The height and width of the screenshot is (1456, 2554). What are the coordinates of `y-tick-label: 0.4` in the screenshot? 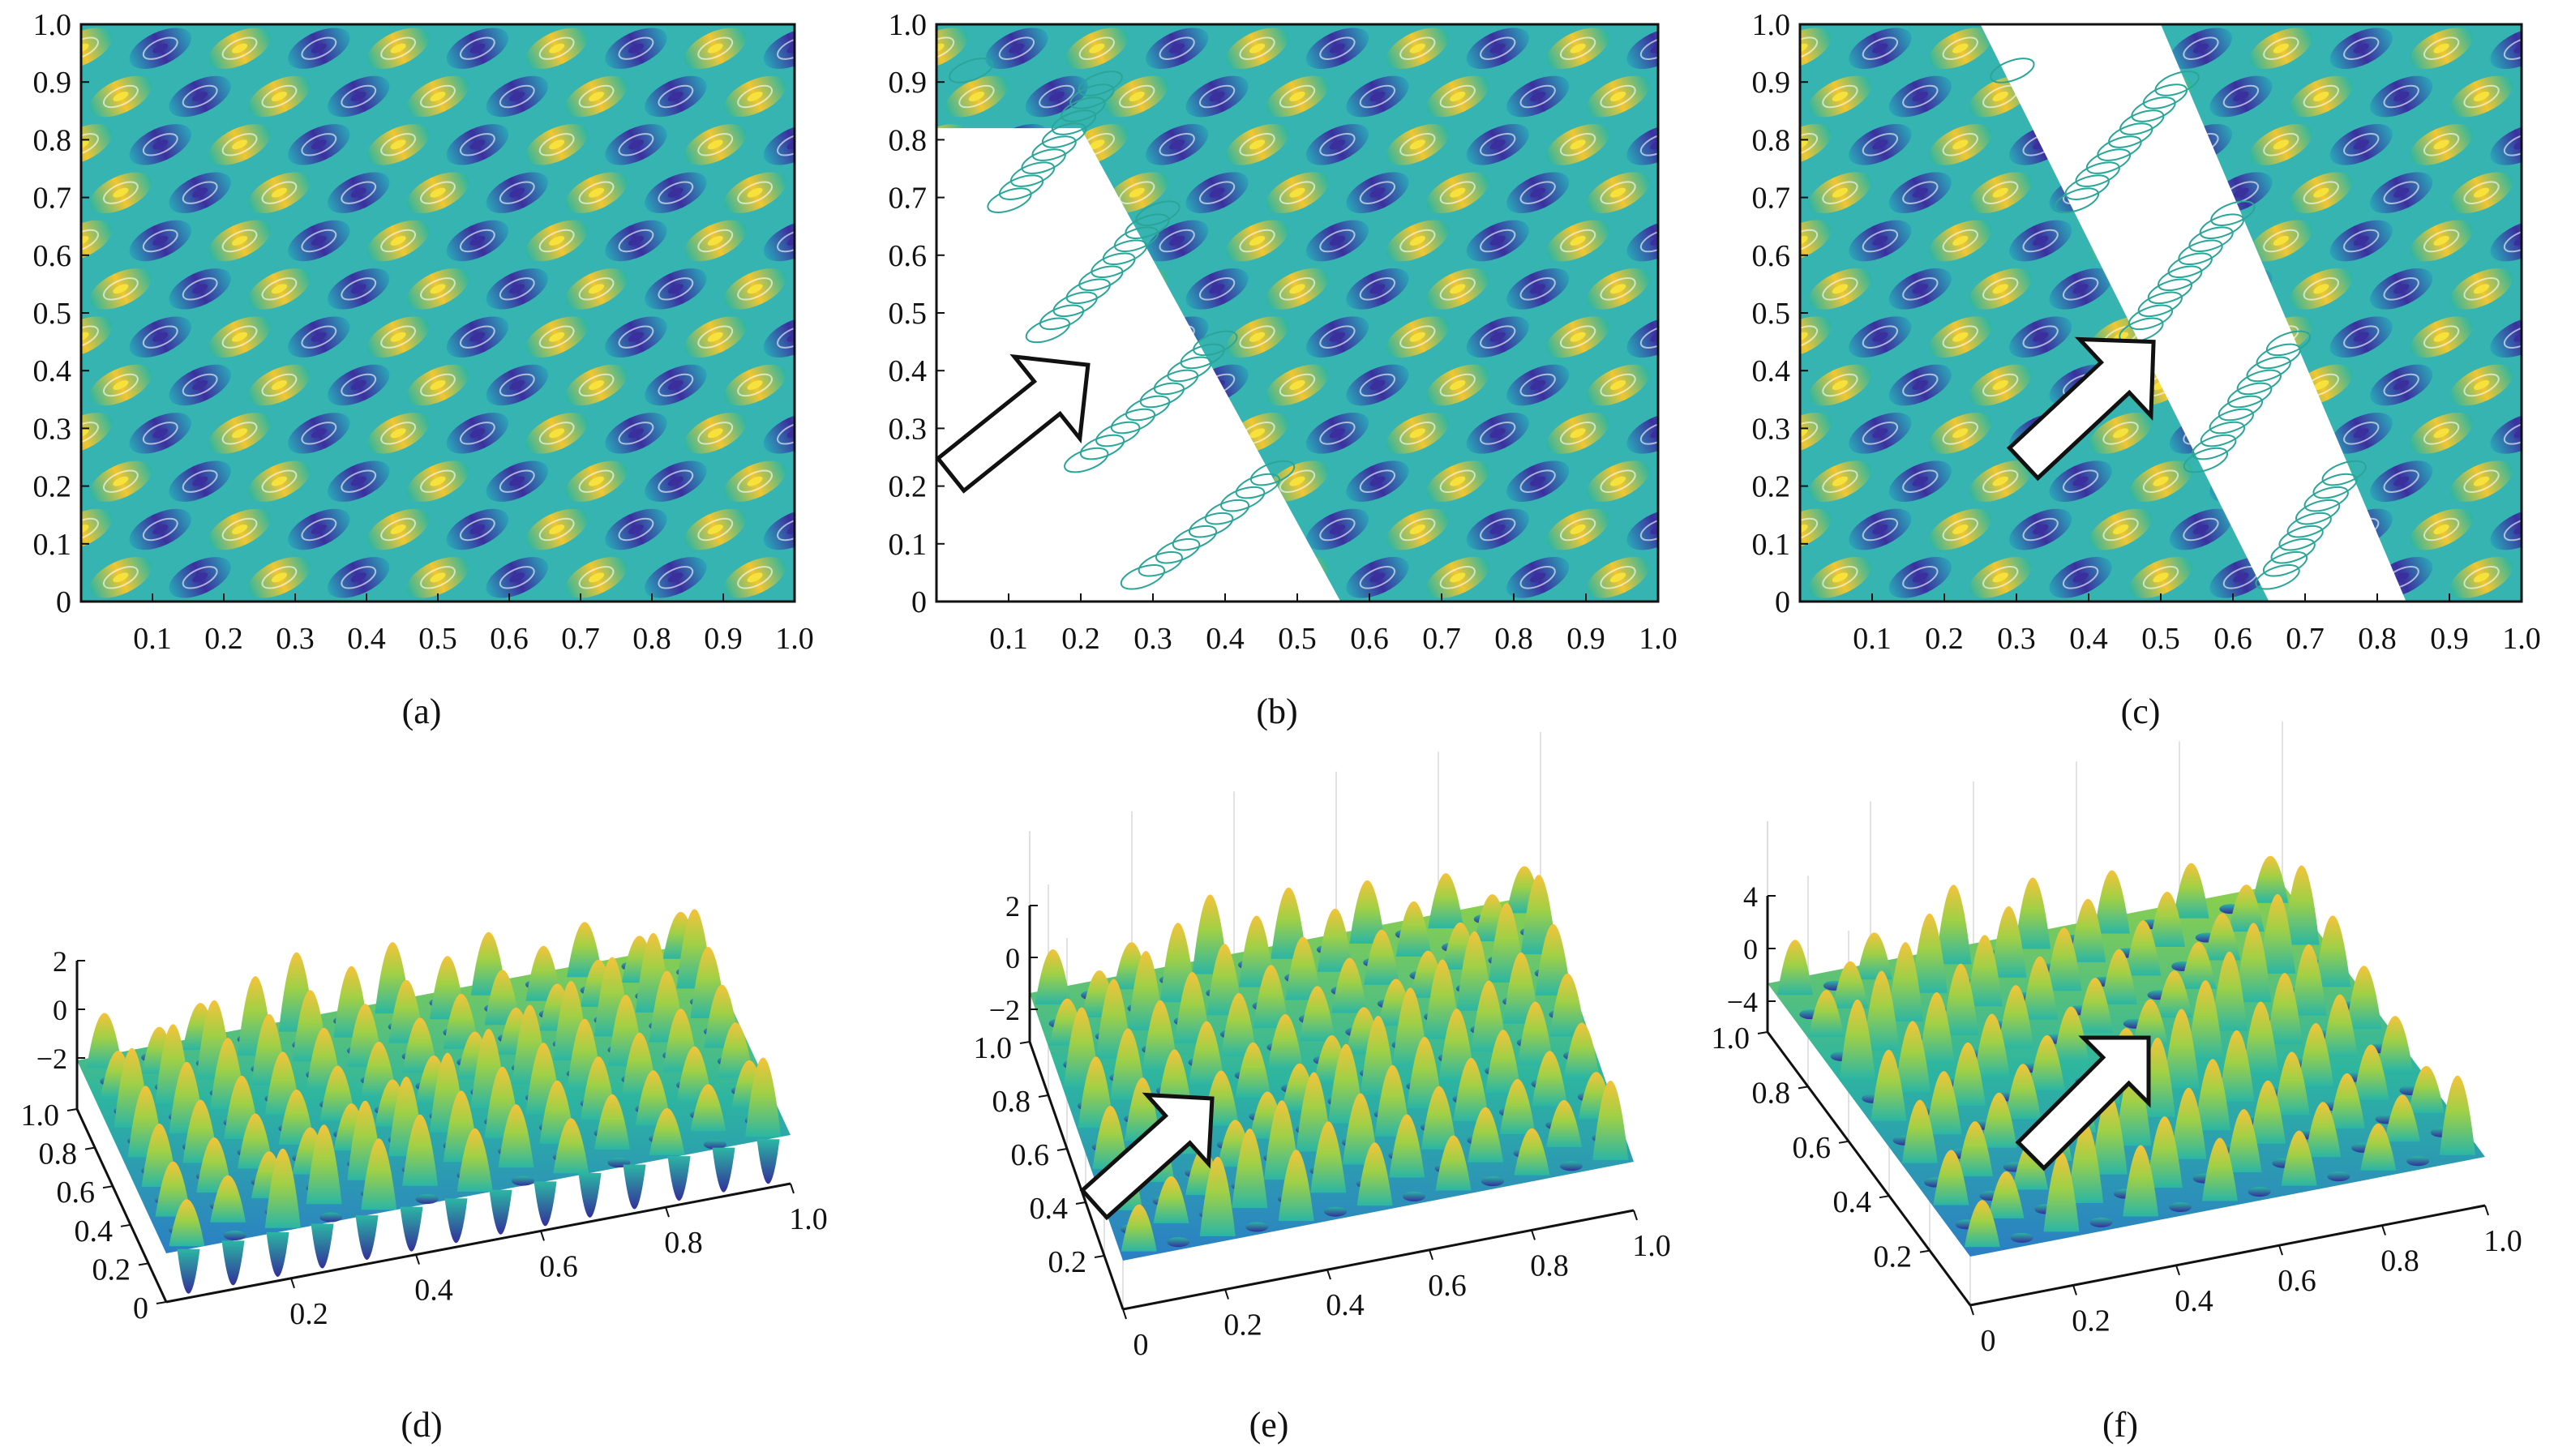 It's located at (52, 371).